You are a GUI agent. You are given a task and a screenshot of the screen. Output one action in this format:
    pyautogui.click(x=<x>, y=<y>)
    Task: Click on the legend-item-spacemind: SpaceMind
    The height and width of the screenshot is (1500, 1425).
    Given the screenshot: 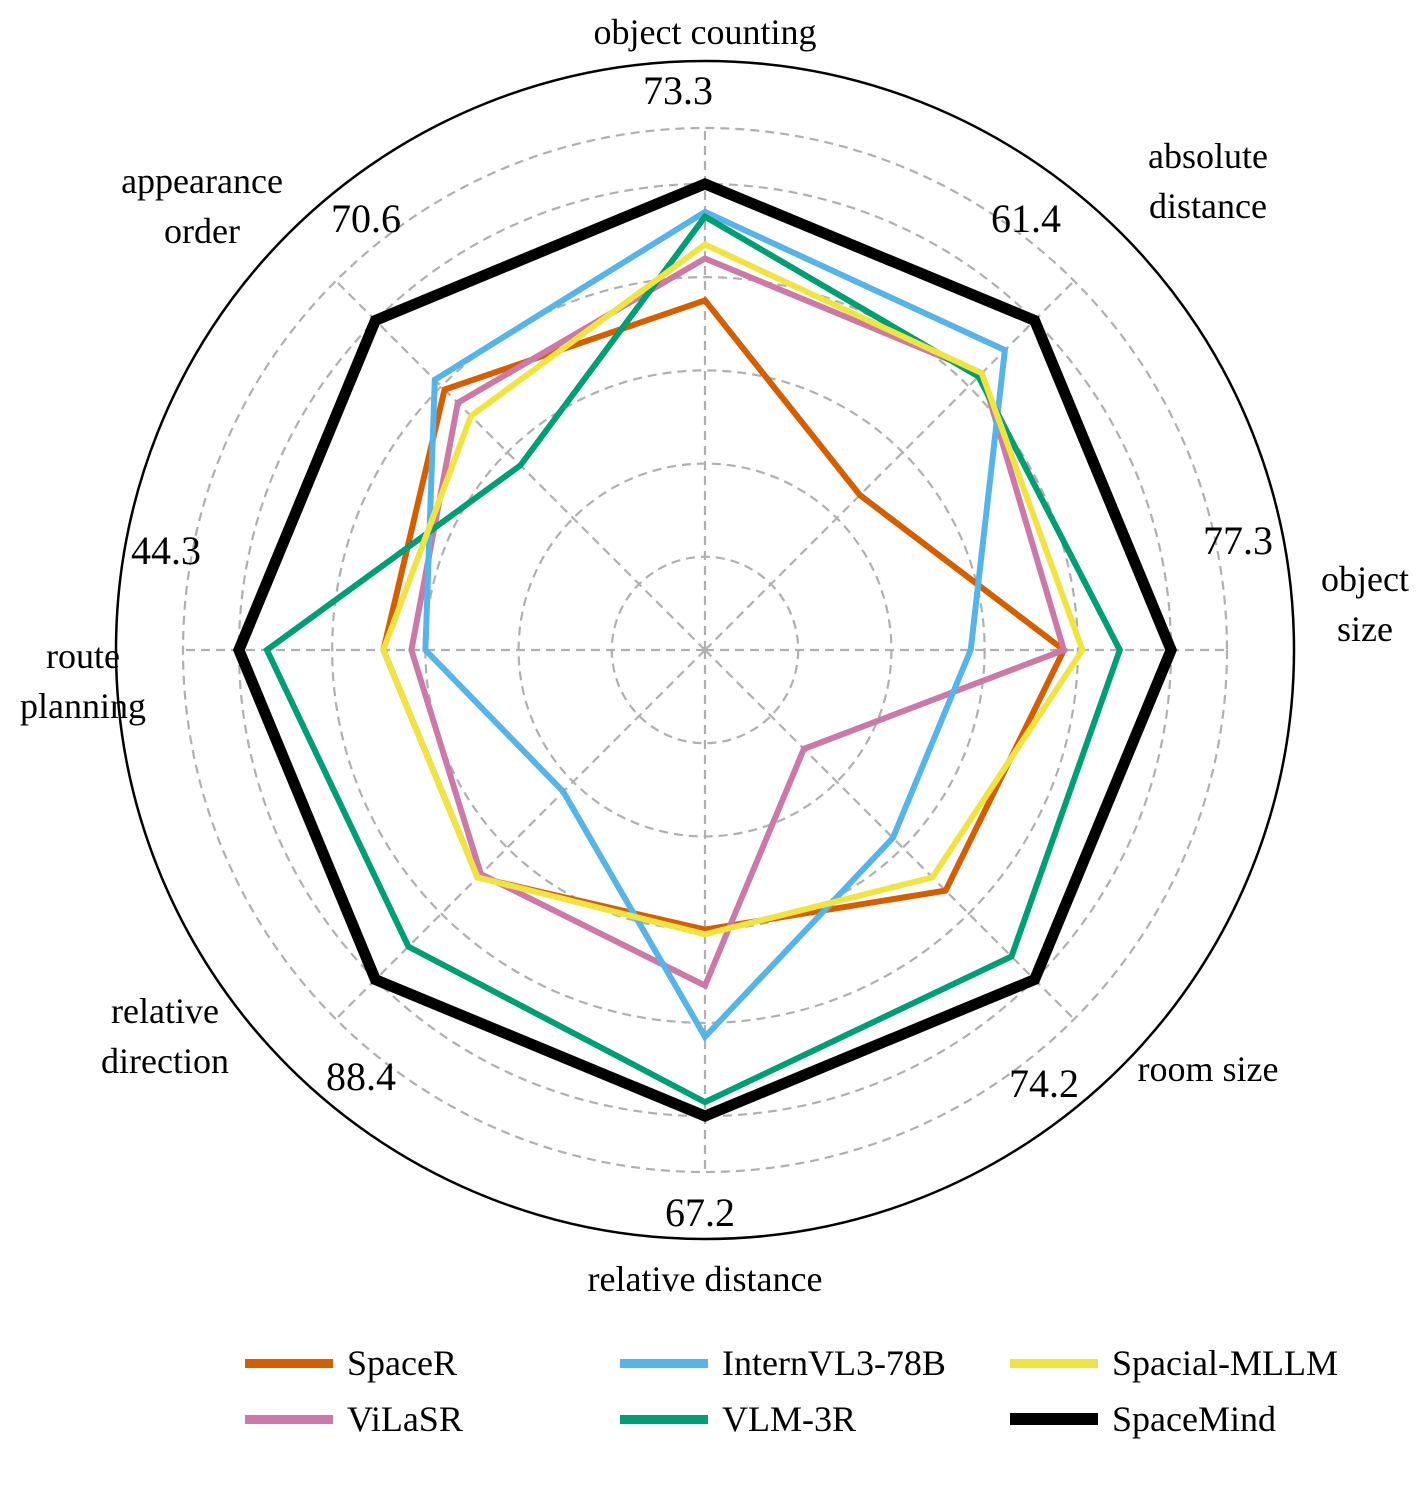 What is the action you would take?
    pyautogui.click(x=1143, y=1419)
    